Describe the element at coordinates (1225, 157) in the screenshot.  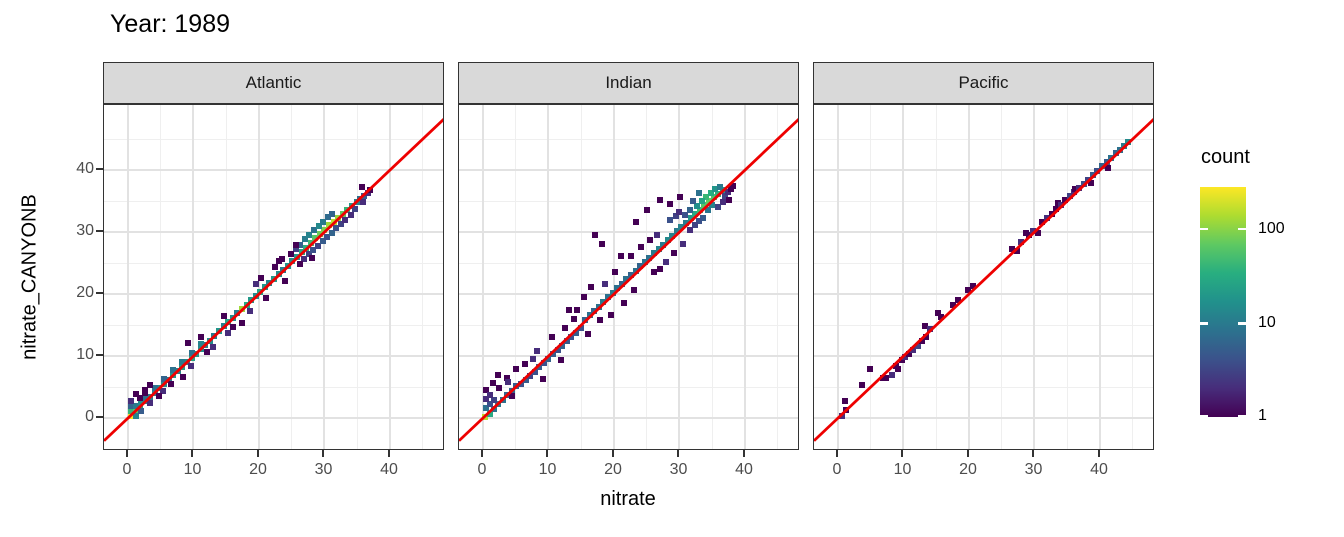
I see `legend-title: count` at that location.